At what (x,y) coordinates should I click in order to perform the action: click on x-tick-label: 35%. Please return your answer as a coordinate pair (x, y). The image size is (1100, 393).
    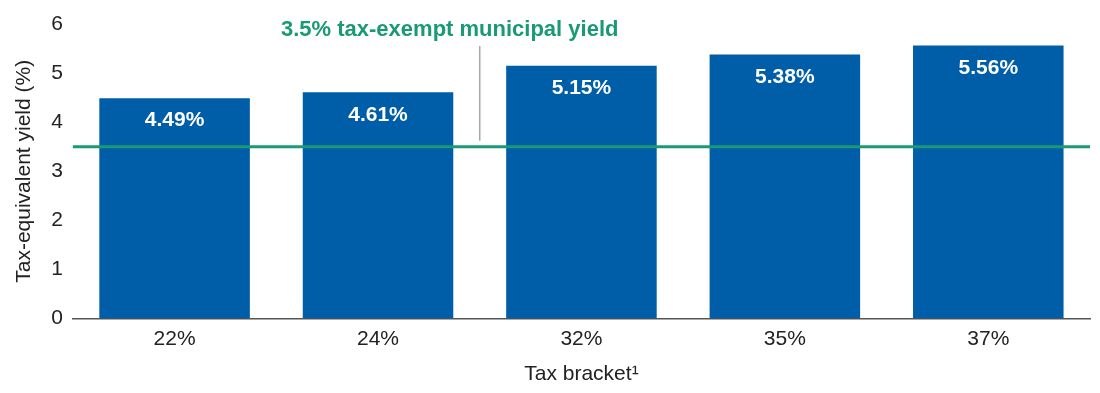
    Looking at the image, I should click on (784, 337).